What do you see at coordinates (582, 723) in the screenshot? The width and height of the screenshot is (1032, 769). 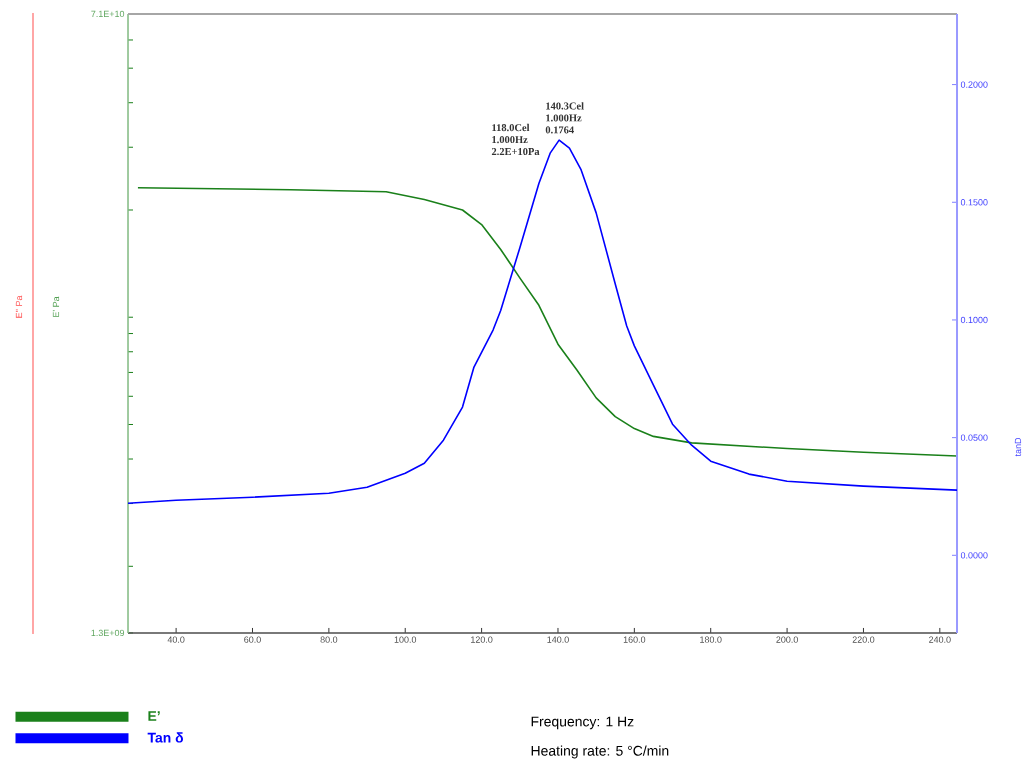 I see `text: Frequency: 1 Hz` at bounding box center [582, 723].